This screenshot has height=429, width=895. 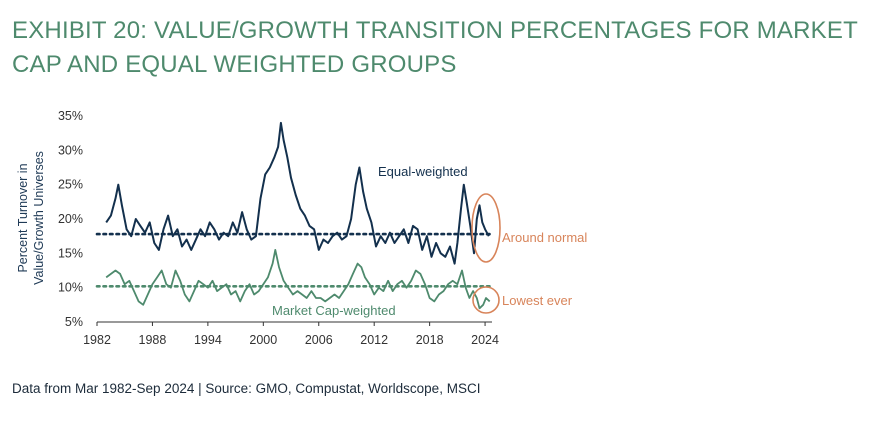 I want to click on y-tick-label: 20%, so click(x=70, y=219).